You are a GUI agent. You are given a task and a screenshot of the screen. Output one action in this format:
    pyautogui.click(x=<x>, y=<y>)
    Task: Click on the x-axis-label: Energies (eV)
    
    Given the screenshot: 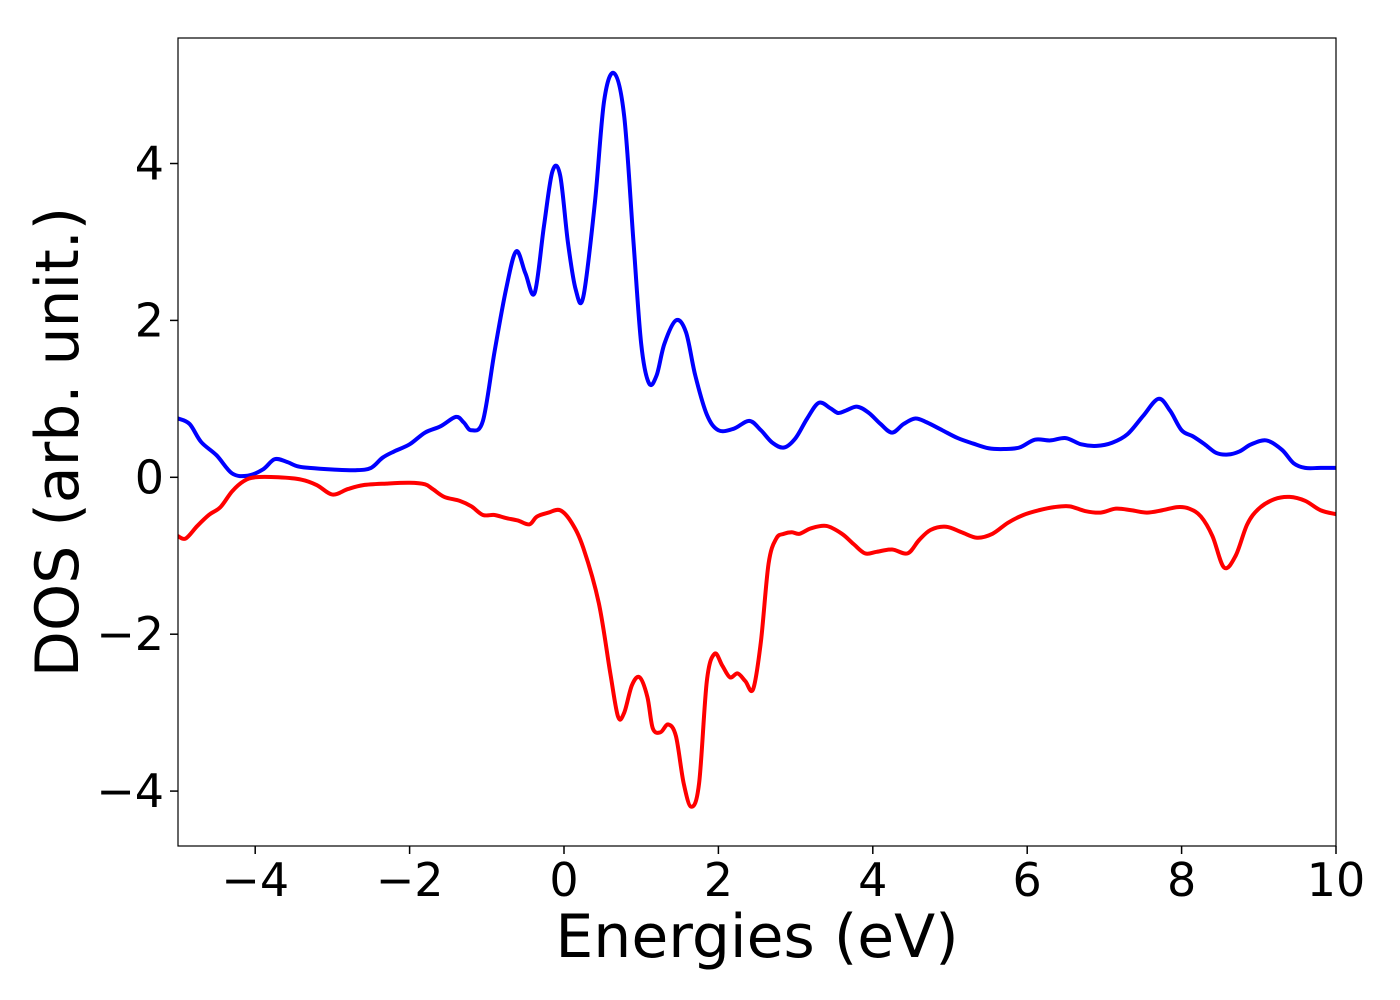 What is the action you would take?
    pyautogui.click(x=756, y=937)
    